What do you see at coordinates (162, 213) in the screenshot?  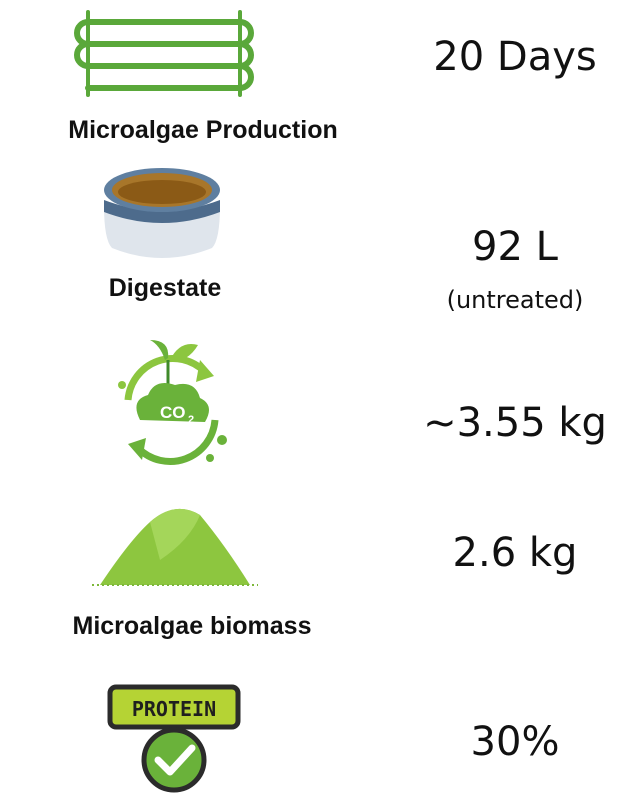 I see `bucket-icon` at bounding box center [162, 213].